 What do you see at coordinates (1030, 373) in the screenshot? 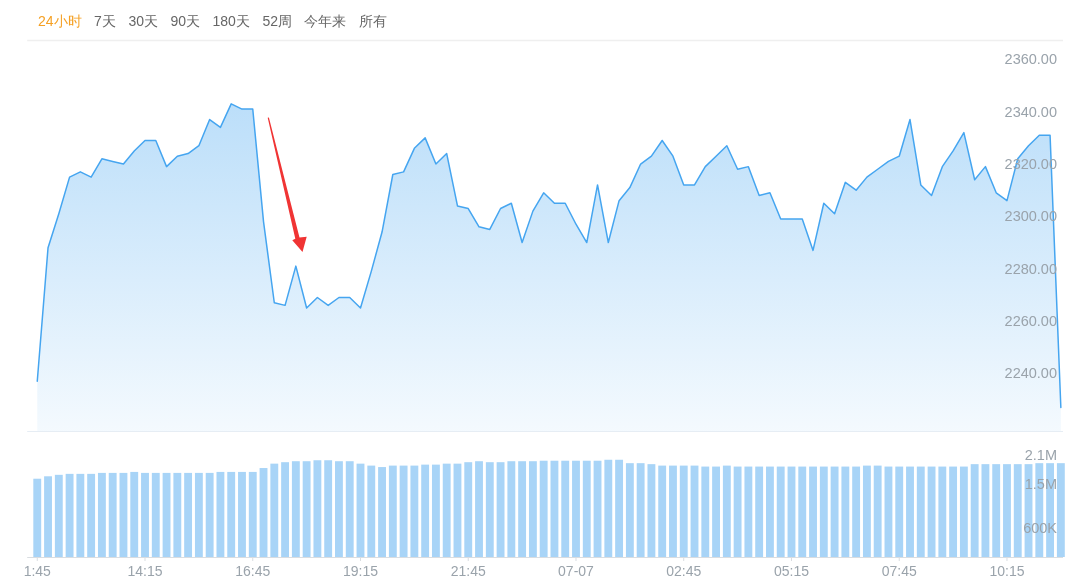
I see `y-tick-label: 2240.00` at bounding box center [1030, 373].